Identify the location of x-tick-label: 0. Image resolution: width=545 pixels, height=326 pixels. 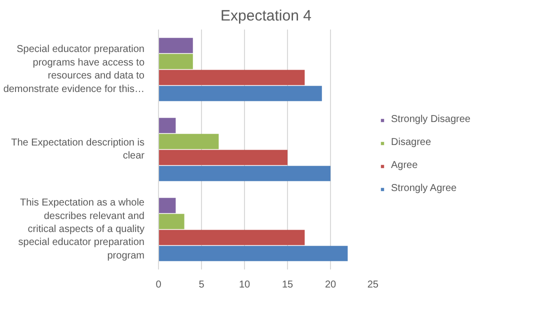
(159, 285).